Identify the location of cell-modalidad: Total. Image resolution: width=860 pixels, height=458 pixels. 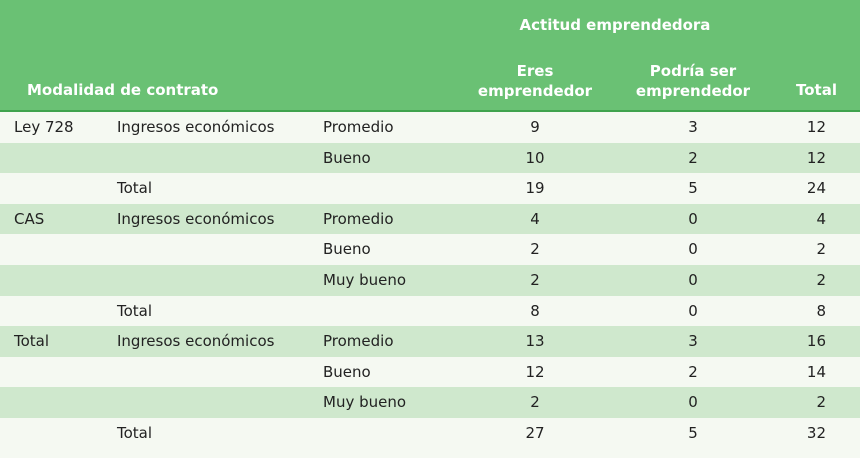
(32, 341).